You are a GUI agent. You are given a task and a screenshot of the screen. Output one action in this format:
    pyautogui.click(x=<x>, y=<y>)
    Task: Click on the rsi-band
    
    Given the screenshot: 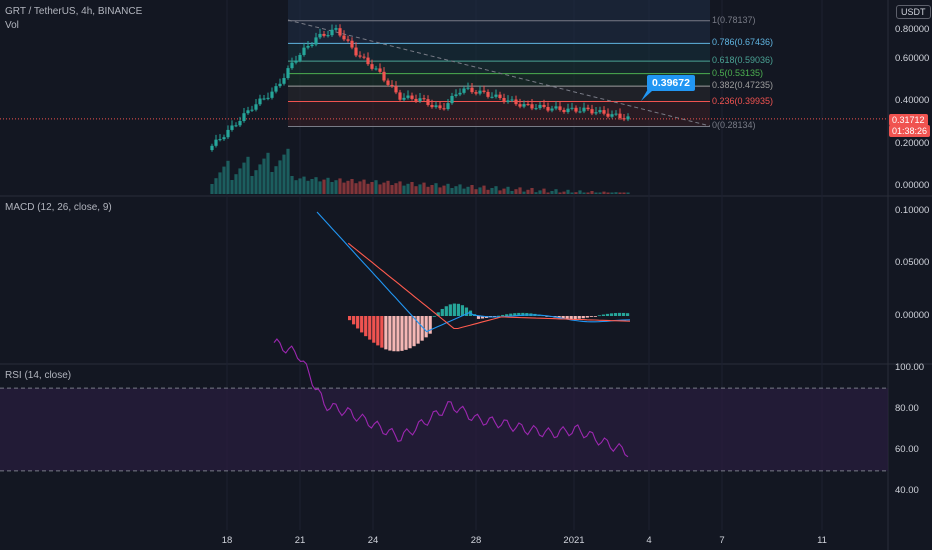 What is the action you would take?
    pyautogui.click(x=444, y=429)
    